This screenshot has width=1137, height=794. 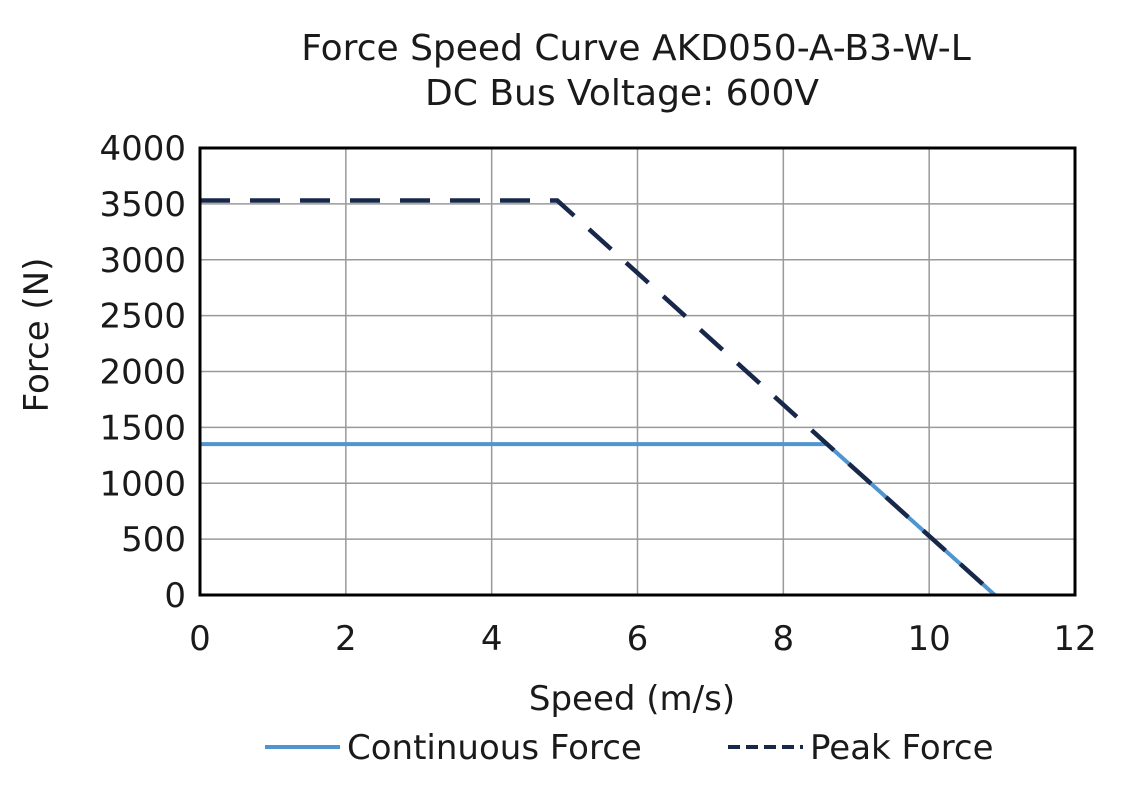 I want to click on y-tick-label: 2500, so click(x=142, y=317).